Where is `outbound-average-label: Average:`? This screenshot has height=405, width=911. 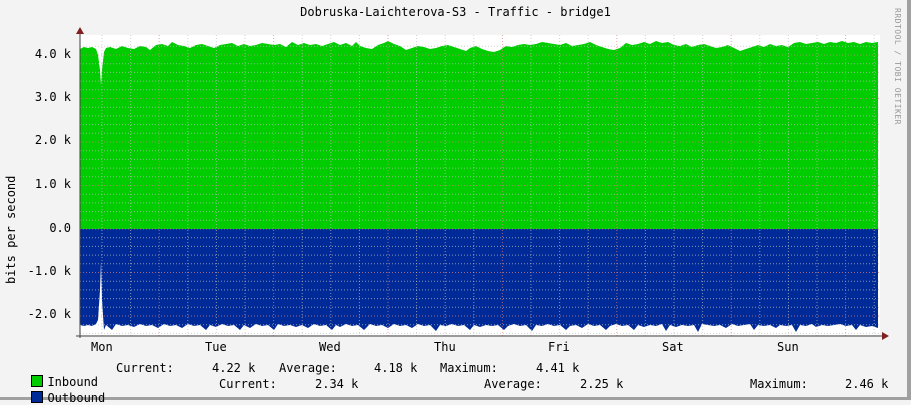 outbound-average-label: Average: is located at coordinates (513, 384).